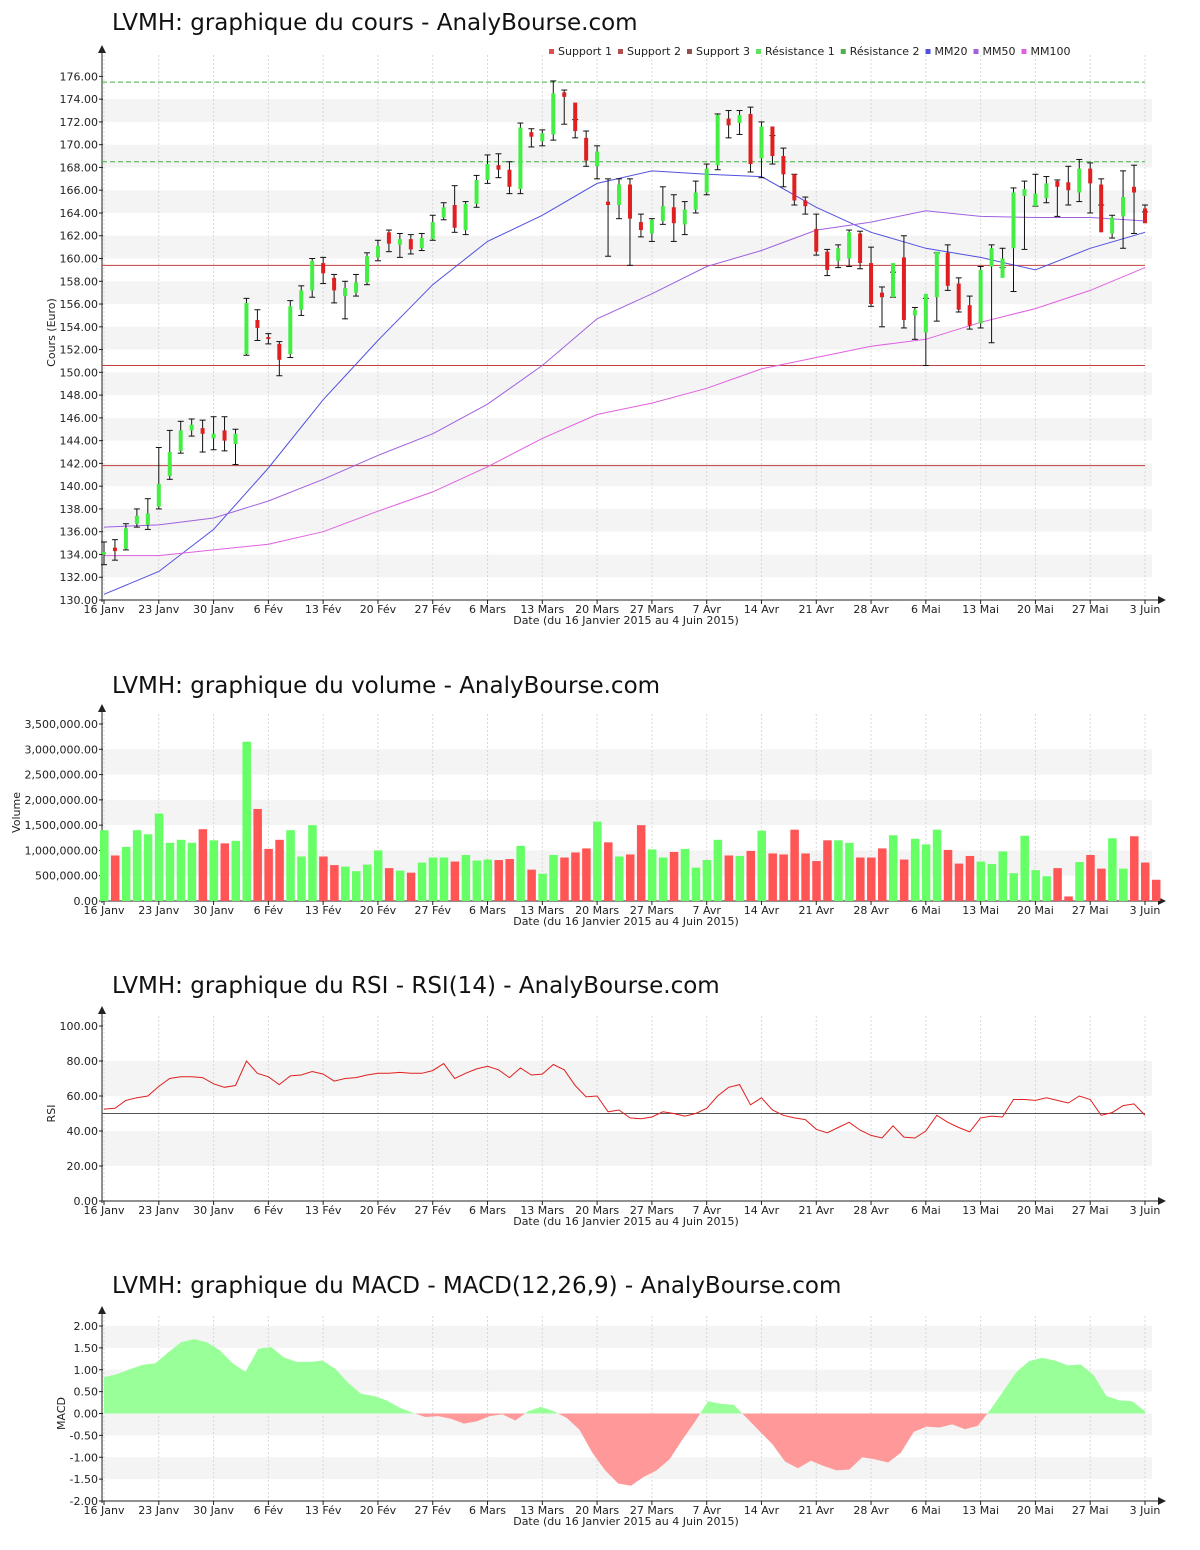  Describe the element at coordinates (980, 1210) in the screenshot. I see `rsi-xtick-label: 13 Mai` at that location.